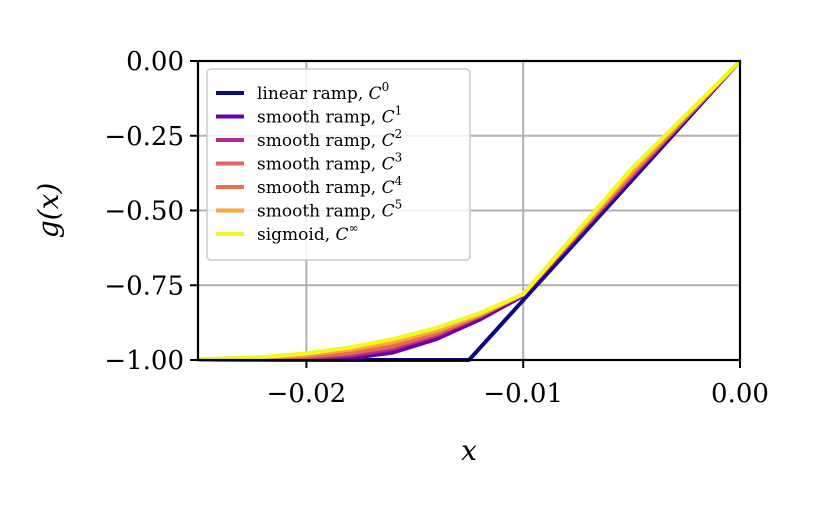 This screenshot has height=513, width=829. I want to click on legend-entry-text: sigmoid,, so click(296, 235).